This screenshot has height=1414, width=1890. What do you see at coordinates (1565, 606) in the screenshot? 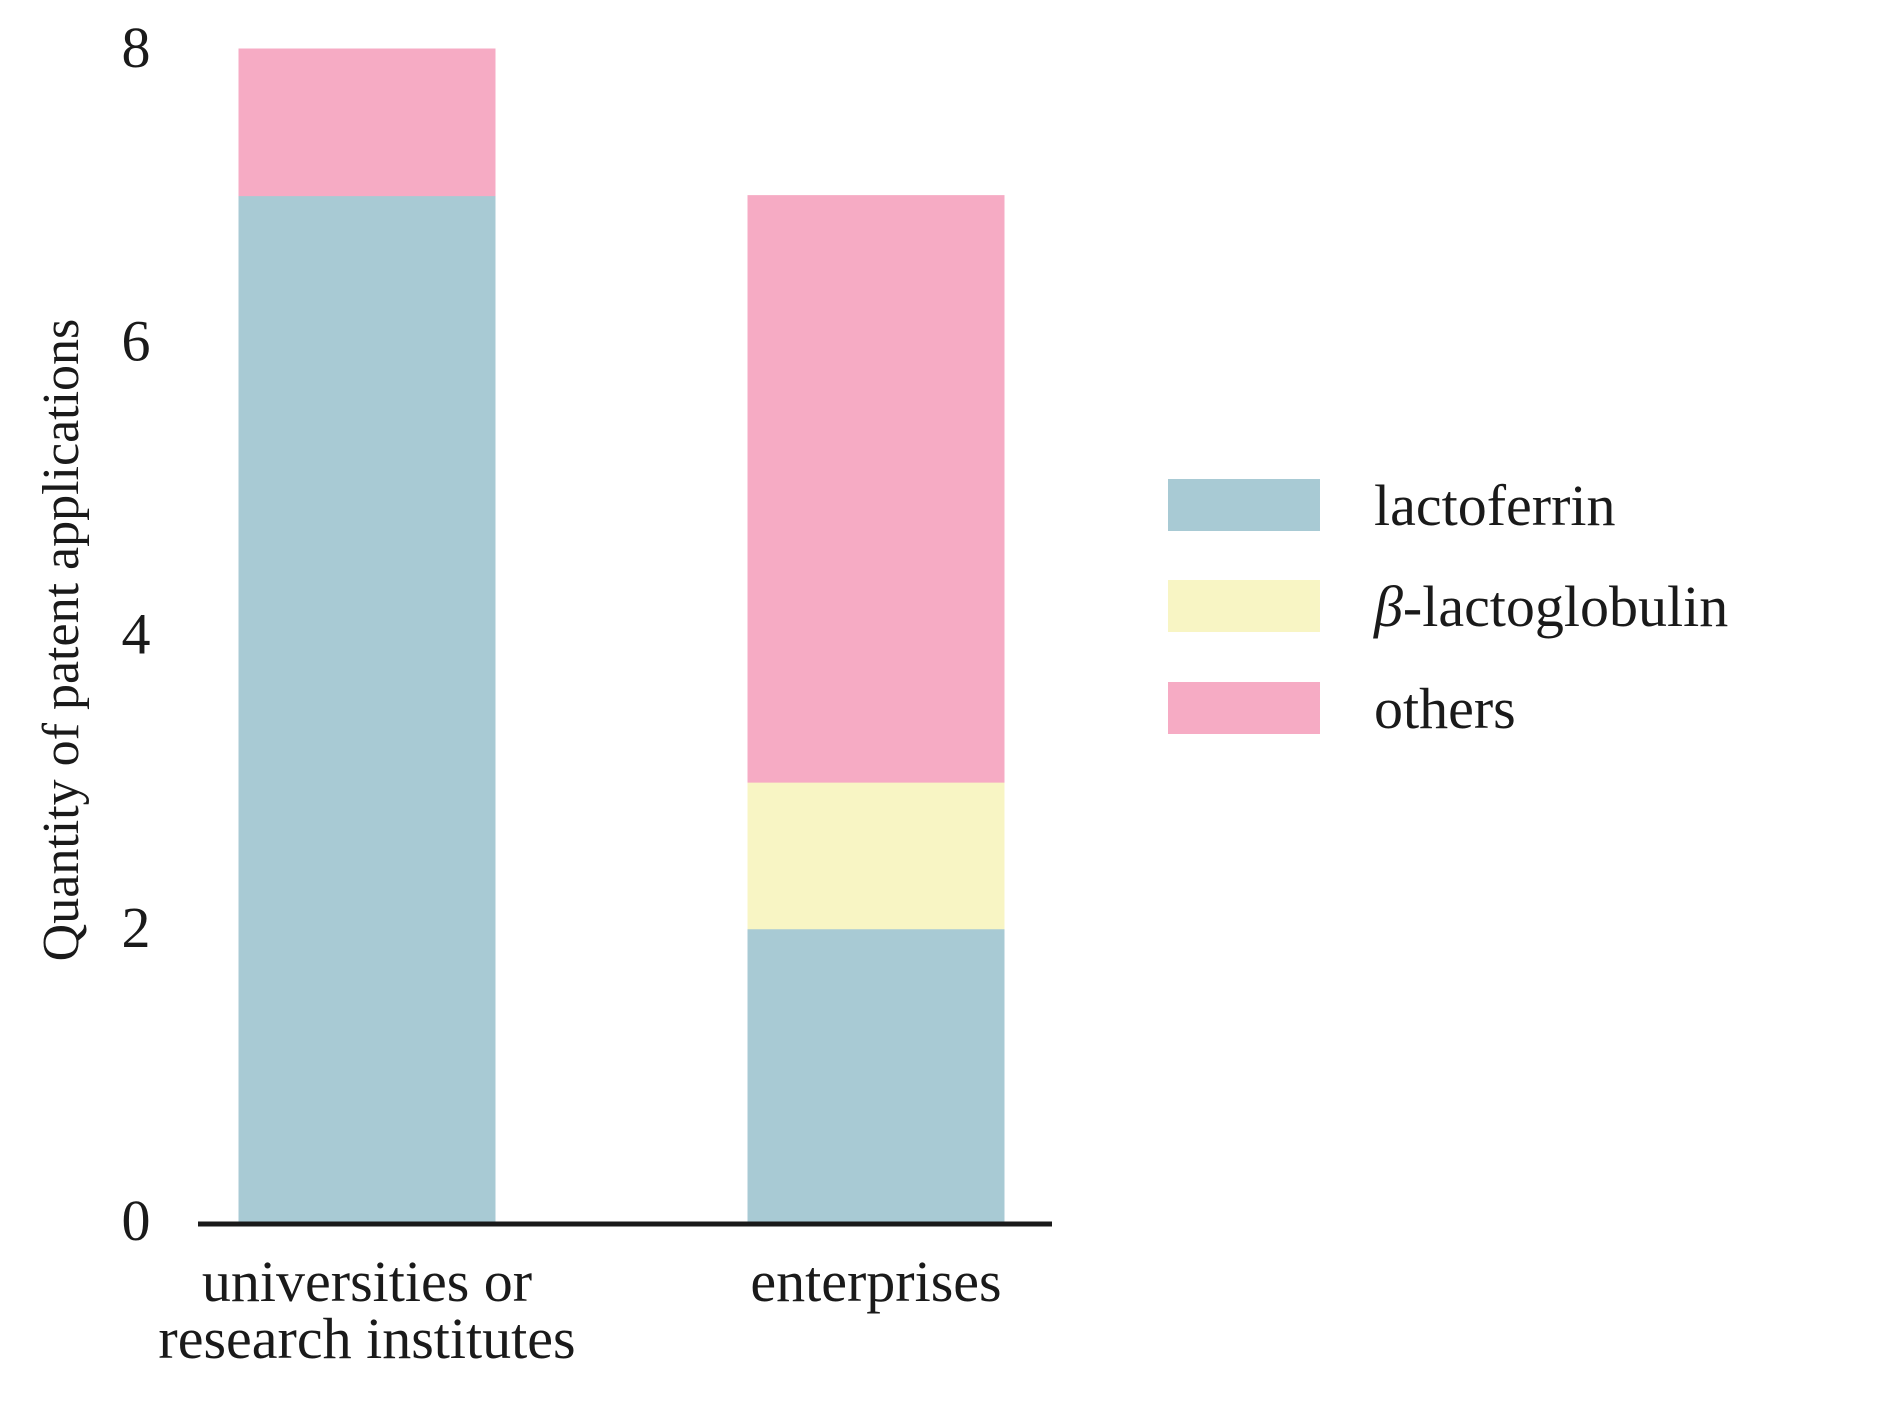
I see `legend-label-text: -lactoglobulin` at bounding box center [1565, 606].